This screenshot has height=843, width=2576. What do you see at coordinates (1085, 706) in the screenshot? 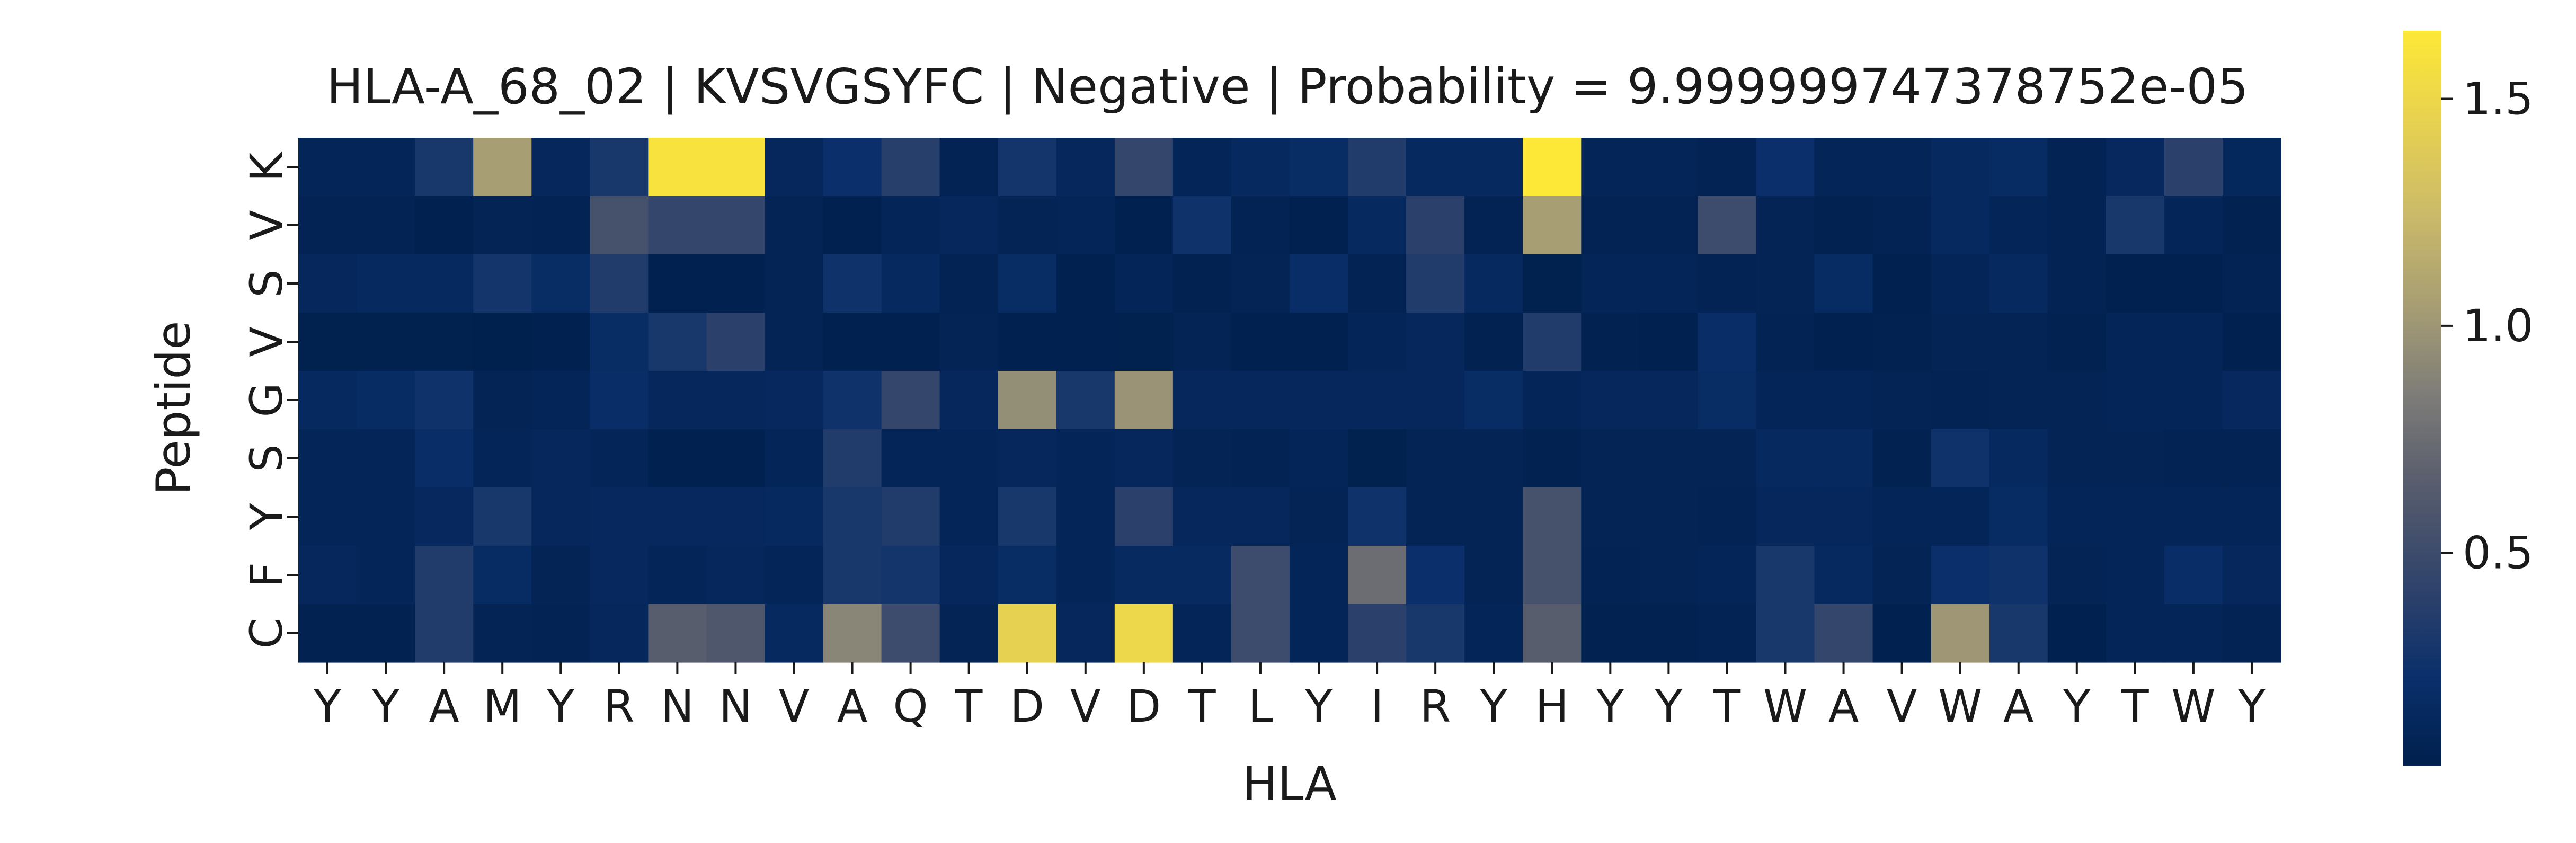
I see `x-tick-label: V` at bounding box center [1085, 706].